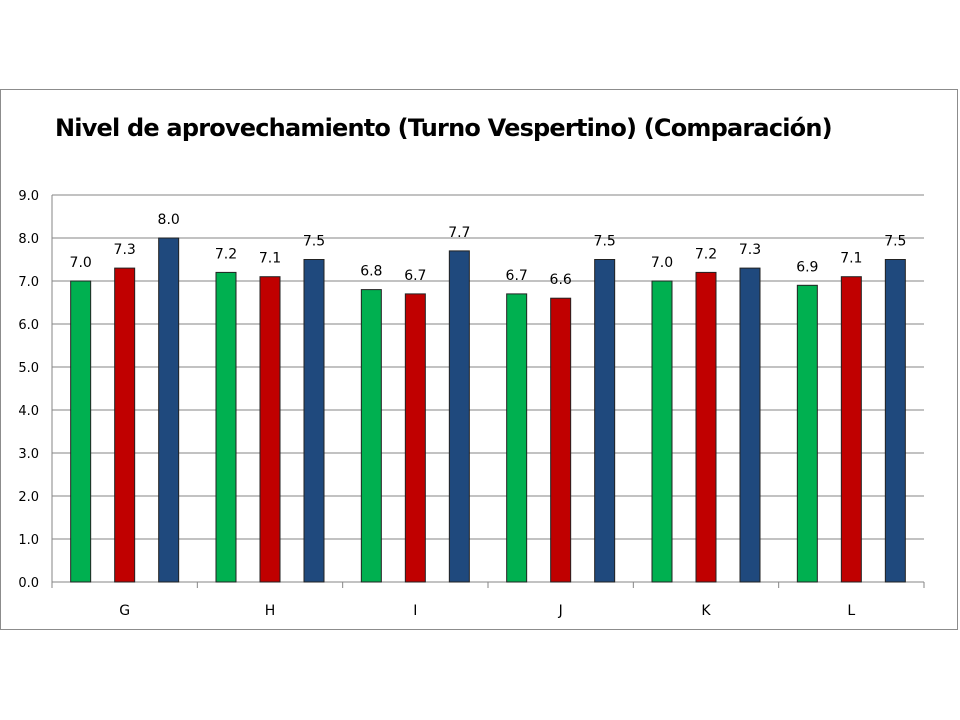 The height and width of the screenshot is (720, 960). Describe the element at coordinates (28, 583) in the screenshot. I see `y-tick-label: 0.0` at that location.